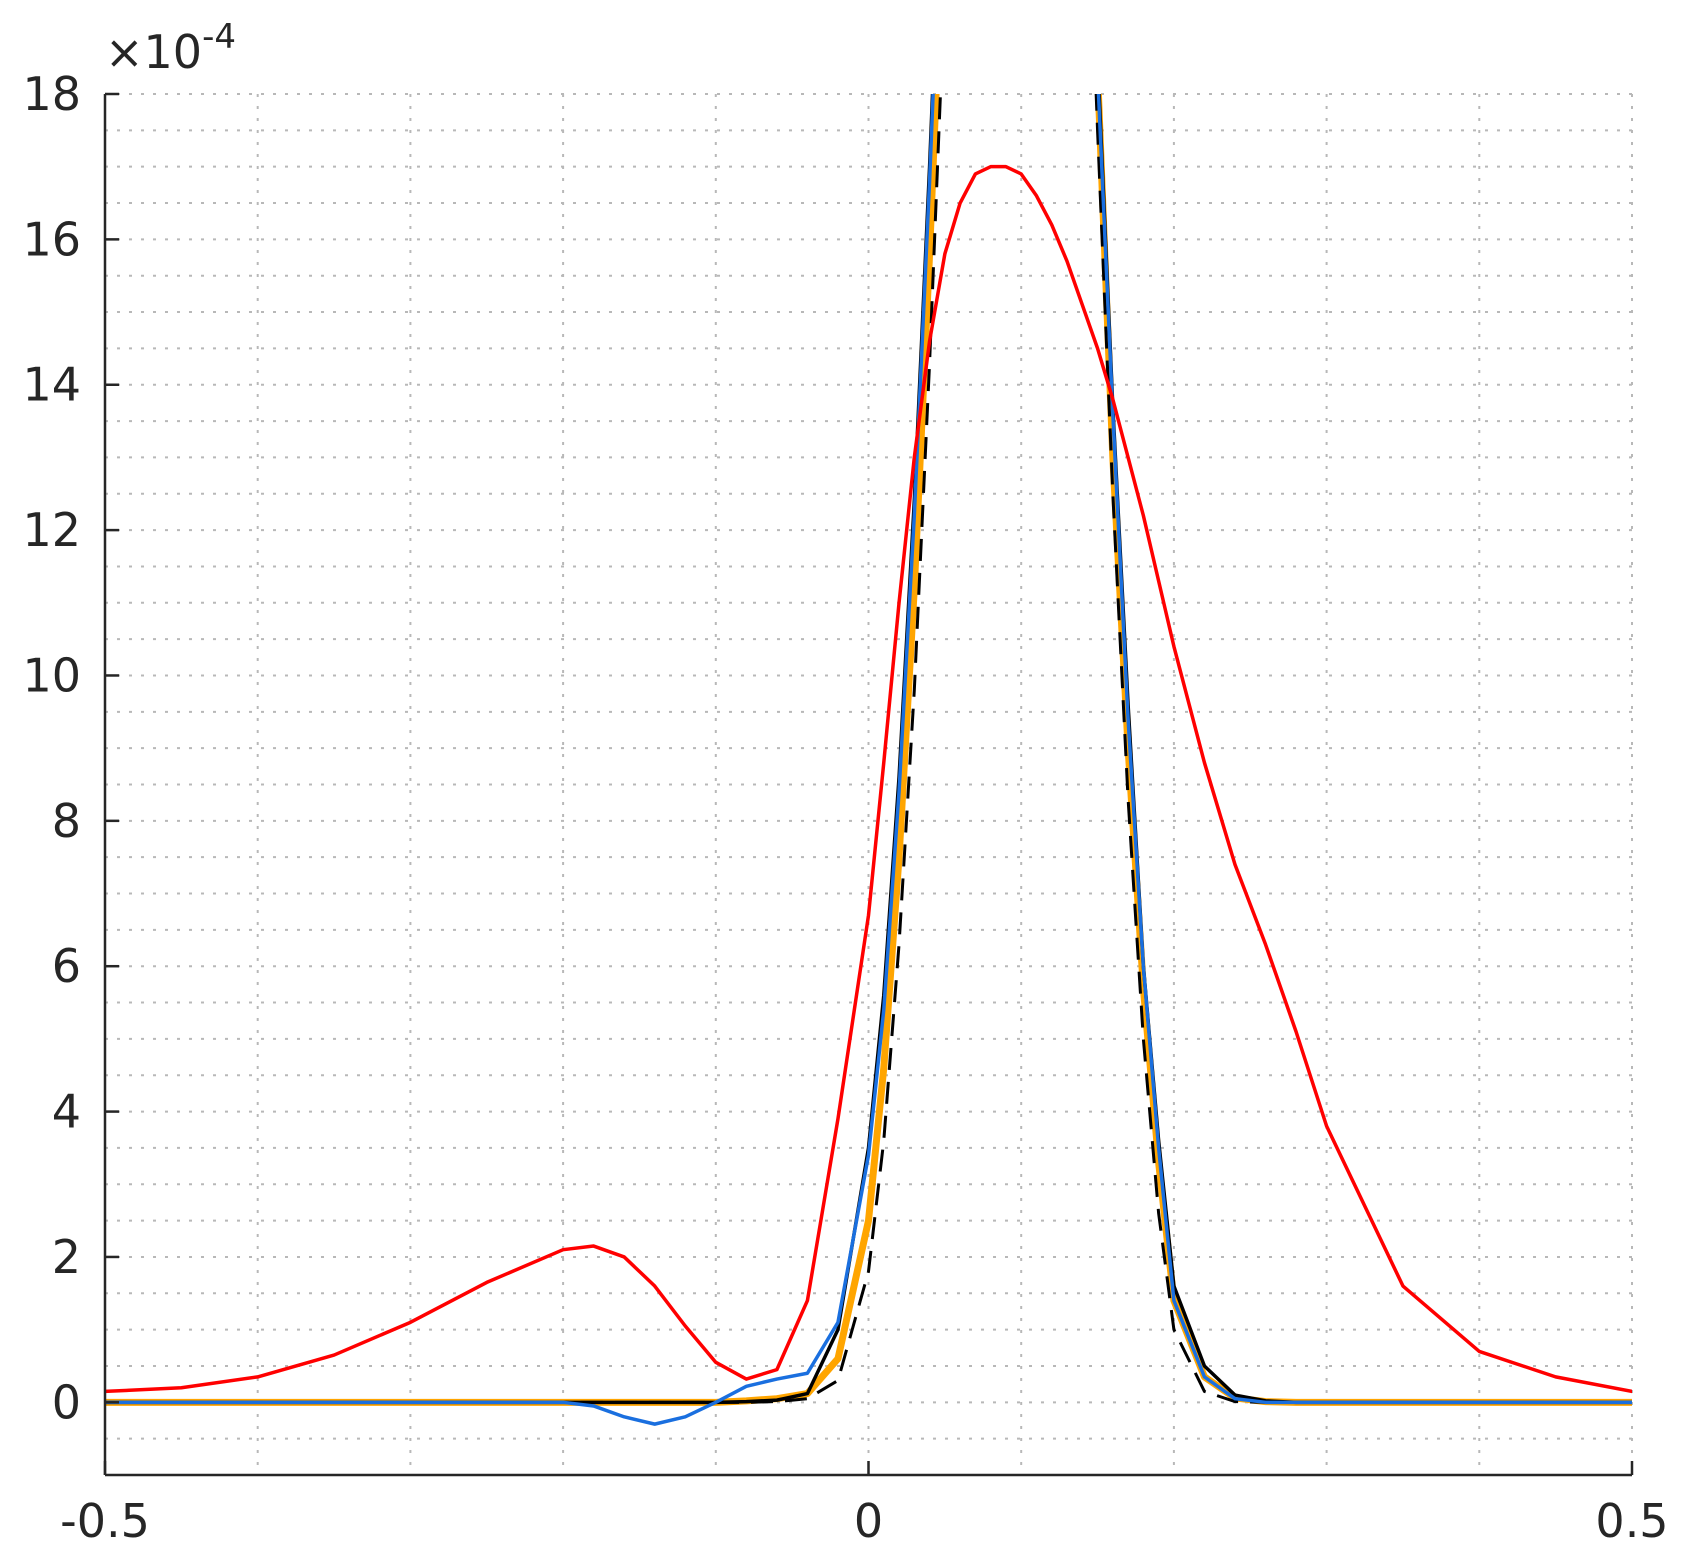  Describe the element at coordinates (66, 1112) in the screenshot. I see `y-tick-label: 4` at that location.